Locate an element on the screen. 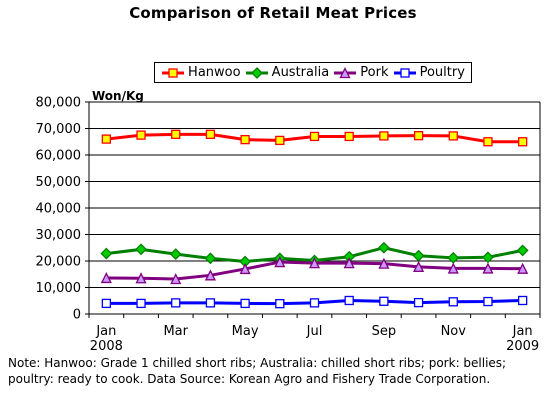  chart-title: Comparison of Retail Meat Prices is located at coordinates (273, 13).